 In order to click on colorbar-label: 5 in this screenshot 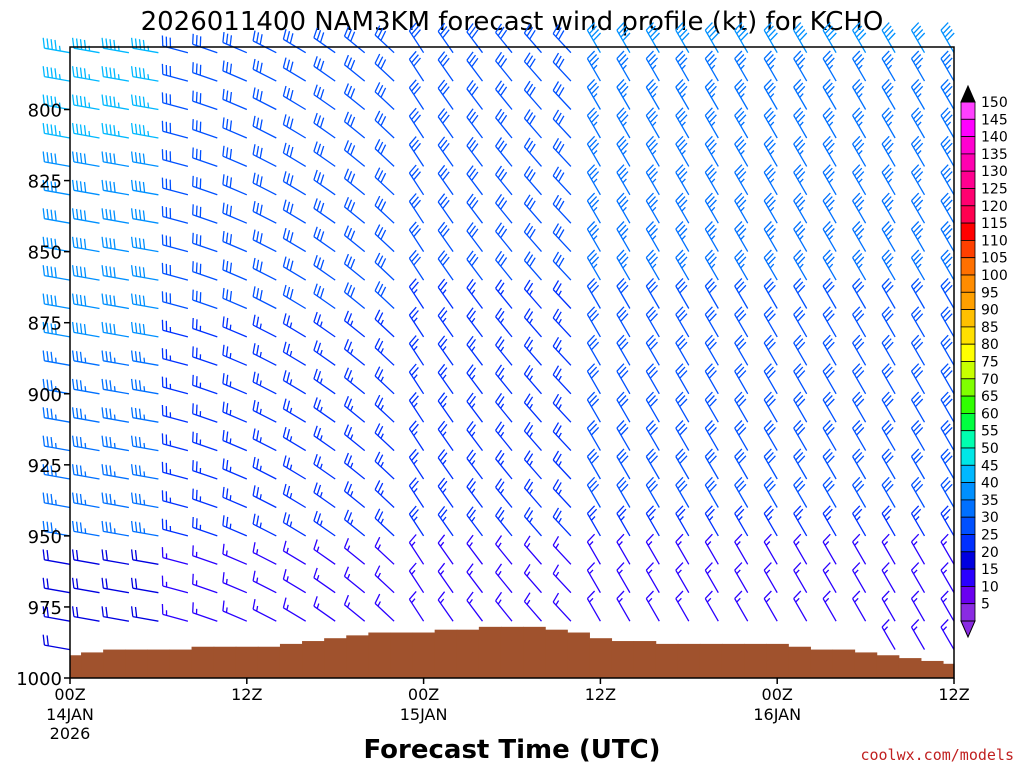, I will do `click(985, 605)`.